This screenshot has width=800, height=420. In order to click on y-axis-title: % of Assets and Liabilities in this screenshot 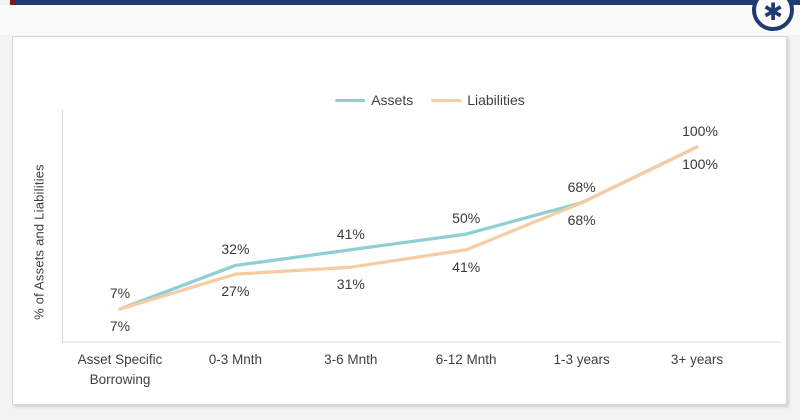, I will do `click(39, 242)`.